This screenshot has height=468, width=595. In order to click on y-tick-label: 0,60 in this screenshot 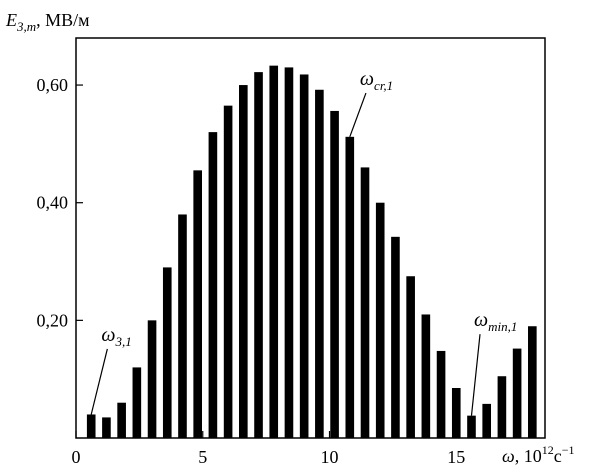, I will do `click(53, 85)`.